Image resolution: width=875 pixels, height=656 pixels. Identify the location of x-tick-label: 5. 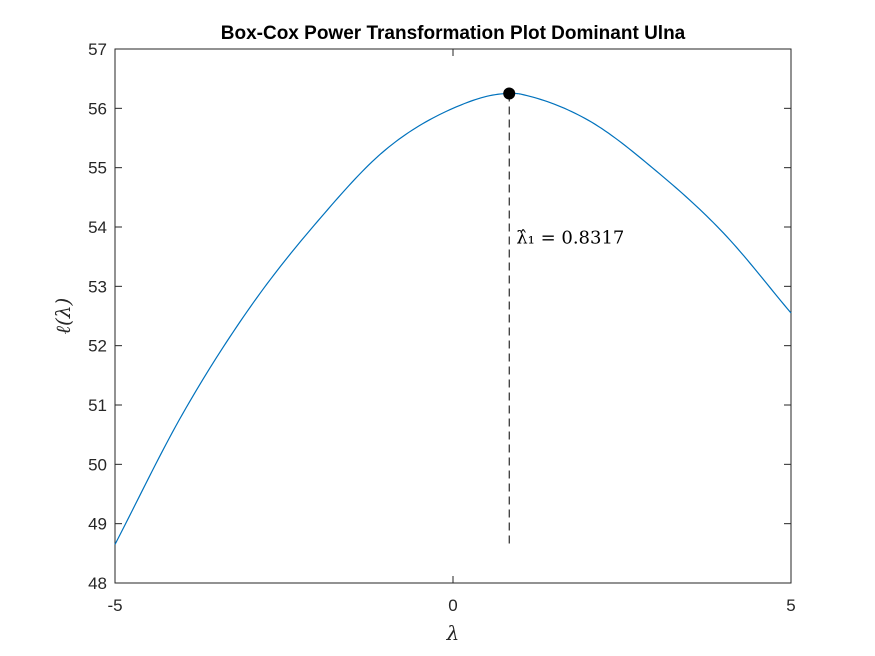
(790, 605).